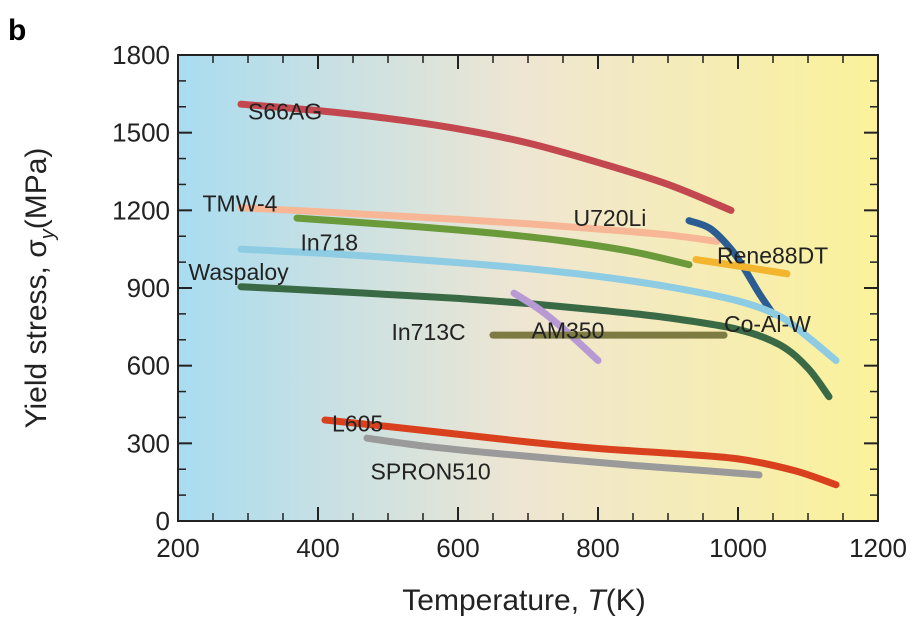 This screenshot has width=912, height=625. I want to click on y-axis-title: Yield stress, σy(MPa), so click(39, 288).